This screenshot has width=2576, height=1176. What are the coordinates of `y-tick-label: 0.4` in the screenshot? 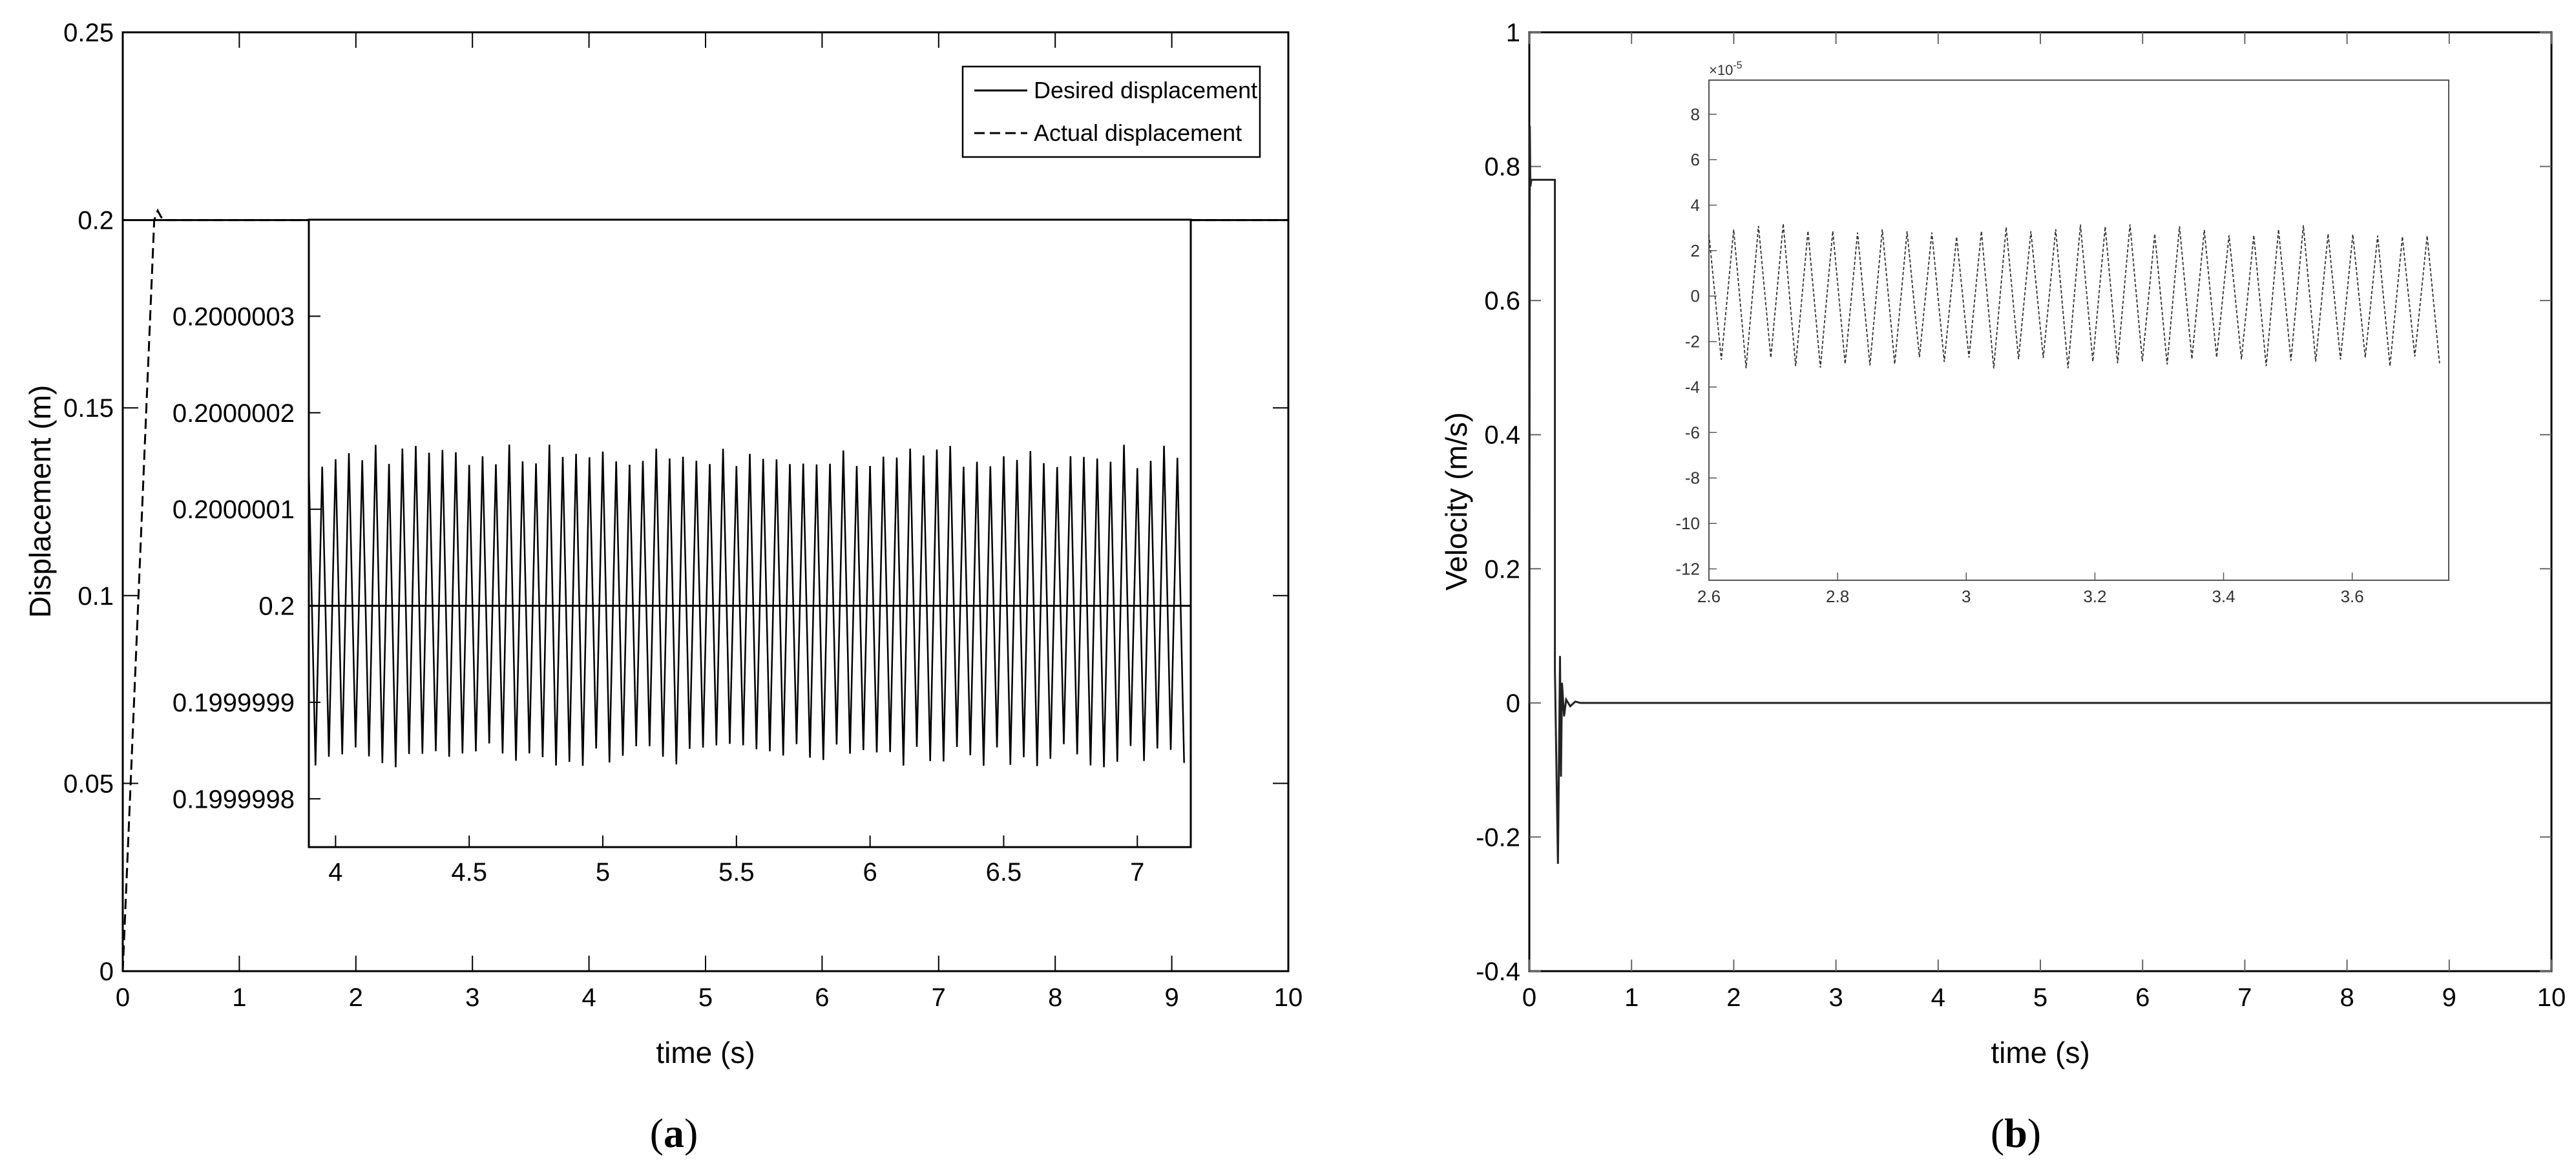 It's located at (1502, 436).